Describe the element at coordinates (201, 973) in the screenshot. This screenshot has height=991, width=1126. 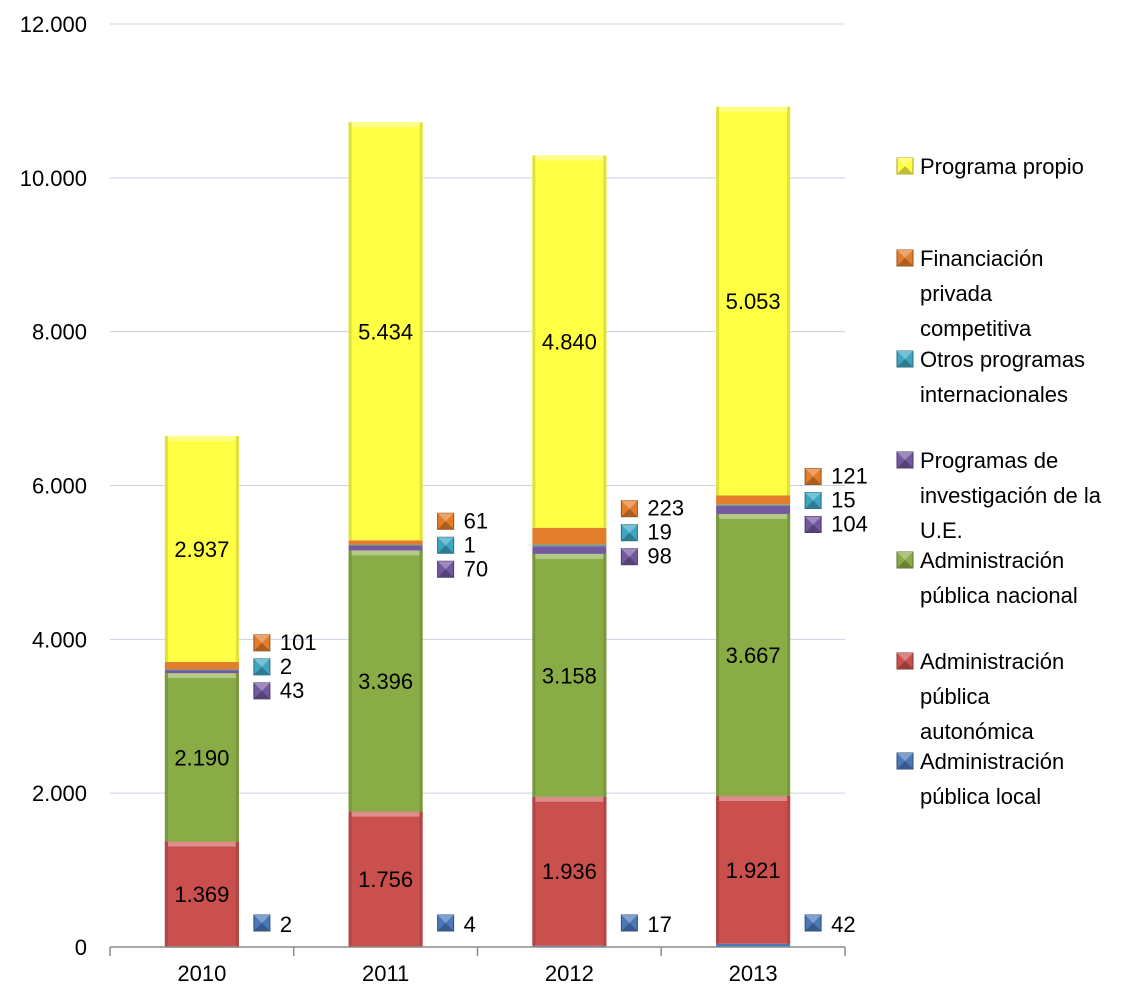
I see `x-tick-label: 2010` at that location.